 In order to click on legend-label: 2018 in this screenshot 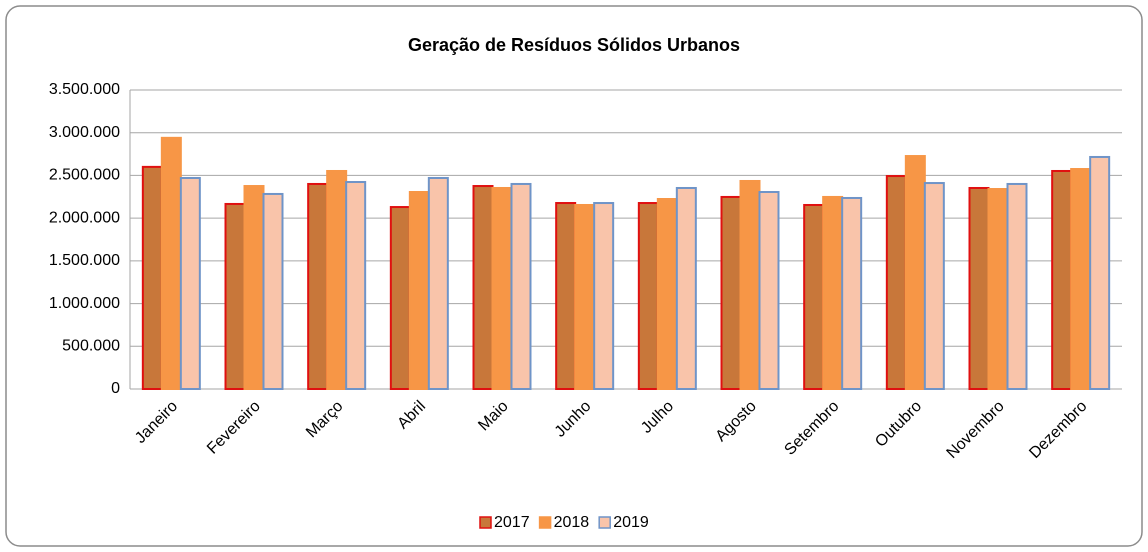, I will do `click(572, 522)`.